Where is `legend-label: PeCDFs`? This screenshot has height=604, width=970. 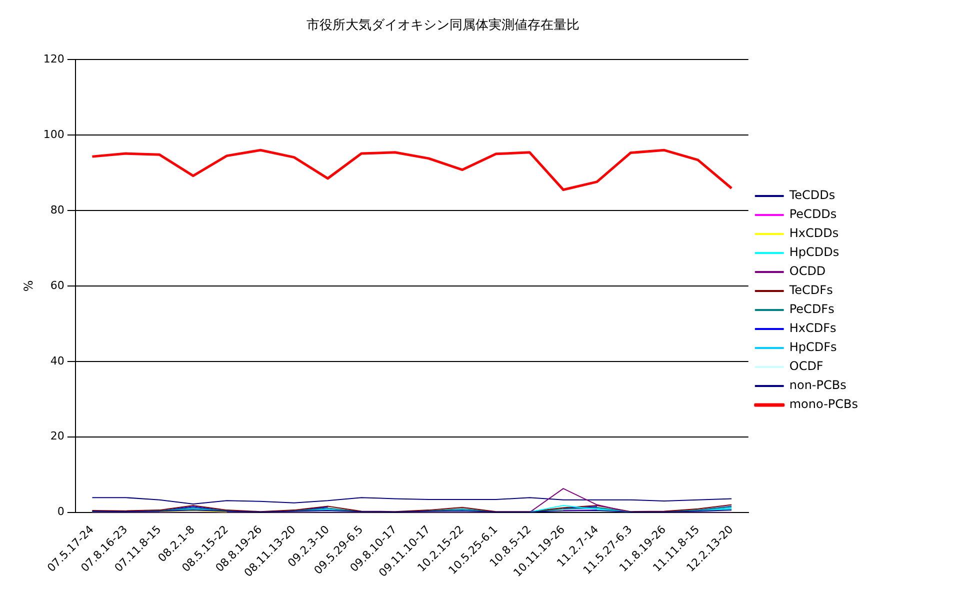
legend-label: PeCDFs is located at coordinates (811, 309).